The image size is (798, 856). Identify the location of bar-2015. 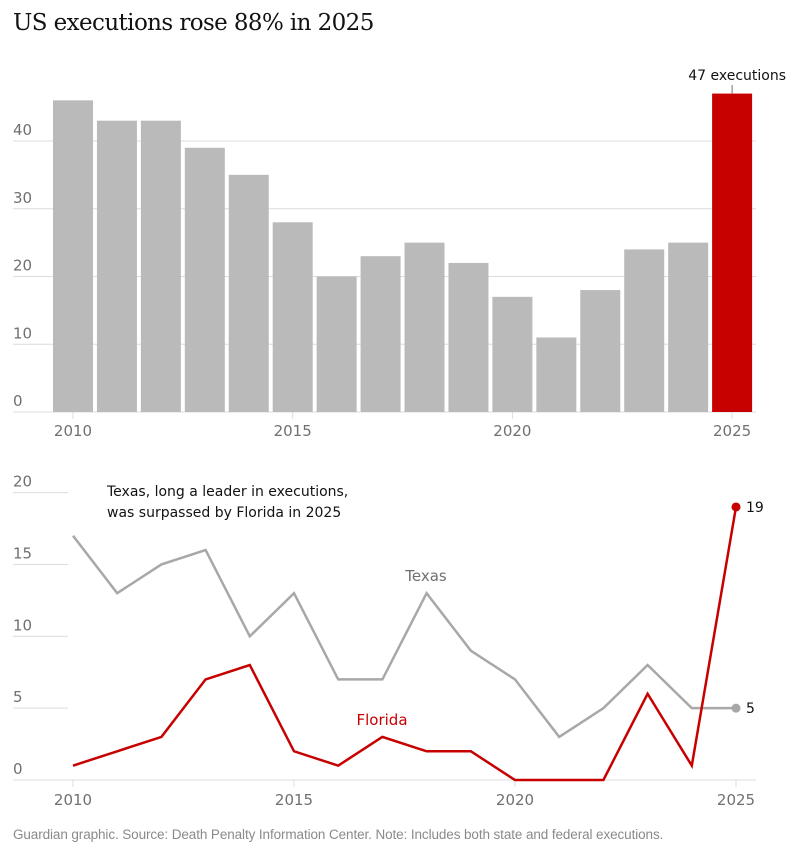
(292, 317).